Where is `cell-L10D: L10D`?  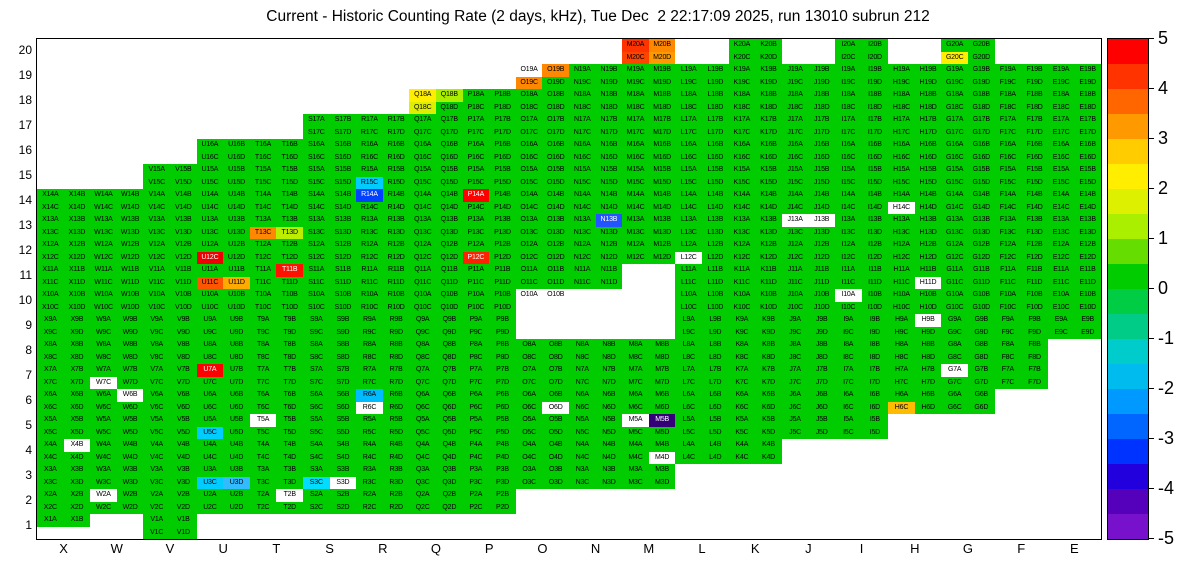
cell-L10D: L10D is located at coordinates (715, 307).